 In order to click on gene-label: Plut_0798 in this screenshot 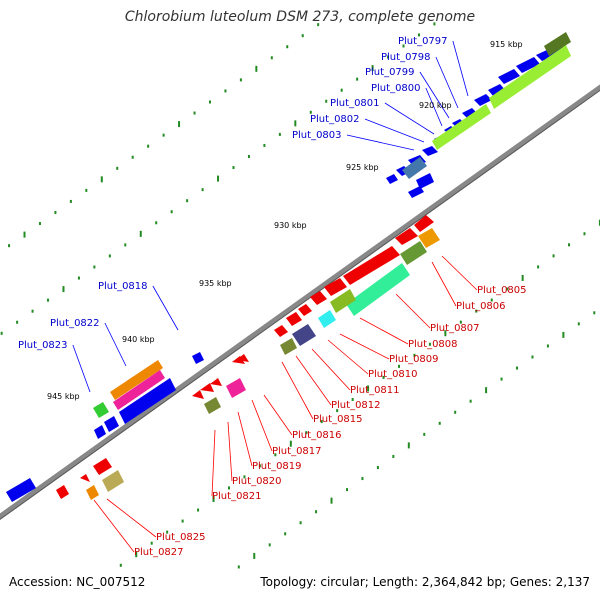, I will do `click(406, 57)`.